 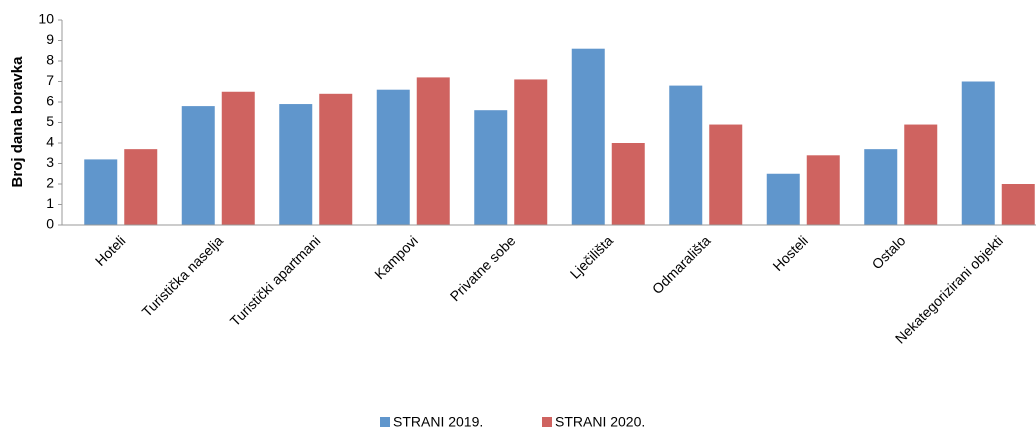 What do you see at coordinates (50, 224) in the screenshot?
I see `y-tick-label: 0` at bounding box center [50, 224].